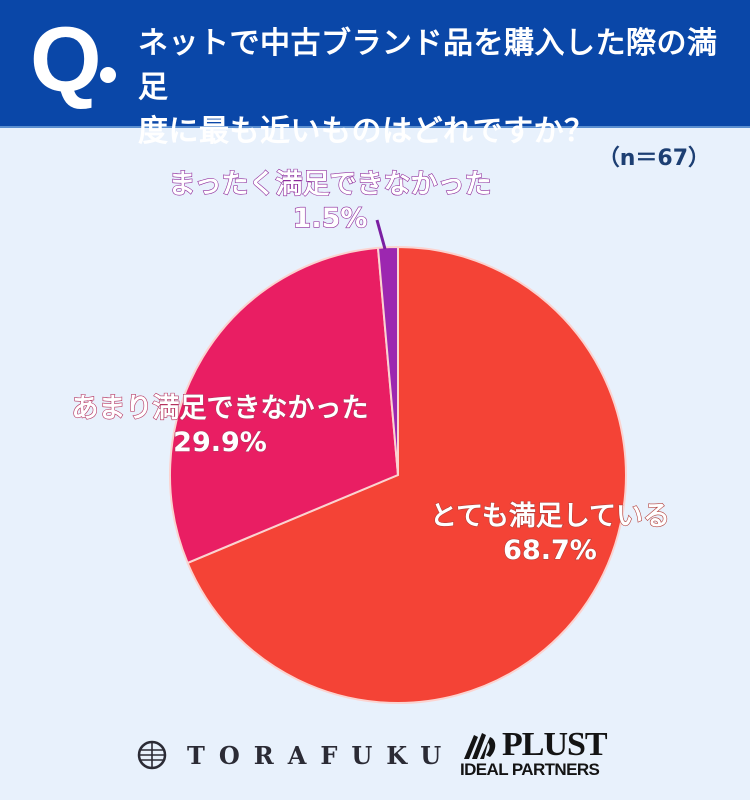  Describe the element at coordinates (220, 408) in the screenshot. I see `label-text: あまり満足できなかった` at that location.